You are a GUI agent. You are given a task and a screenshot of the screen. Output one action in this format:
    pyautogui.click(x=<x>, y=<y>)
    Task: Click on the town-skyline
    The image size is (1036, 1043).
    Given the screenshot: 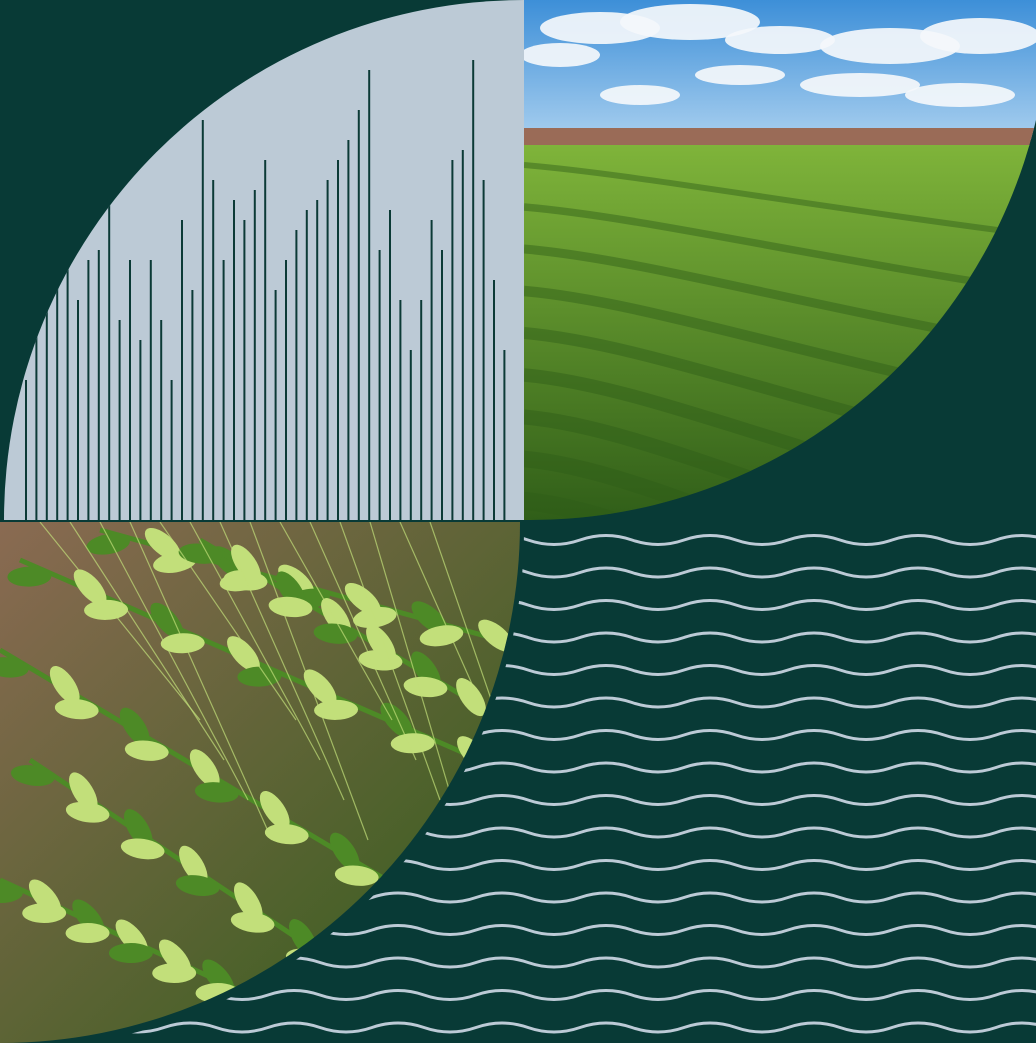 What is the action you would take?
    pyautogui.click(x=780, y=137)
    